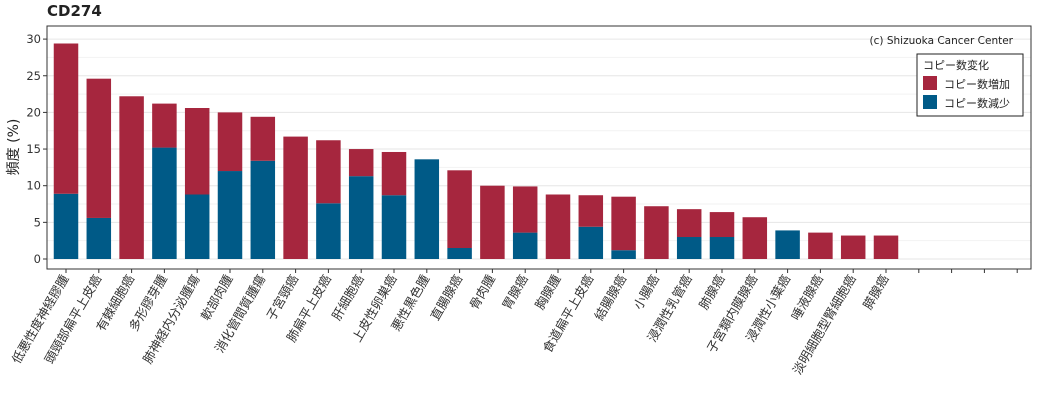  What do you see at coordinates (977, 84) in the screenshot?
I see `legend-label-gain: コピー数増加` at bounding box center [977, 84].